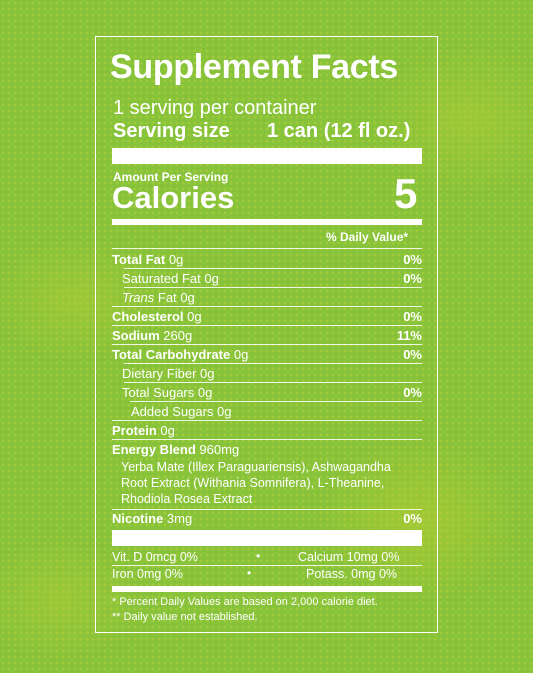 This screenshot has width=533, height=673. Describe the element at coordinates (367, 237) in the screenshot. I see `daily-value-header: % Daily Value*` at that location.